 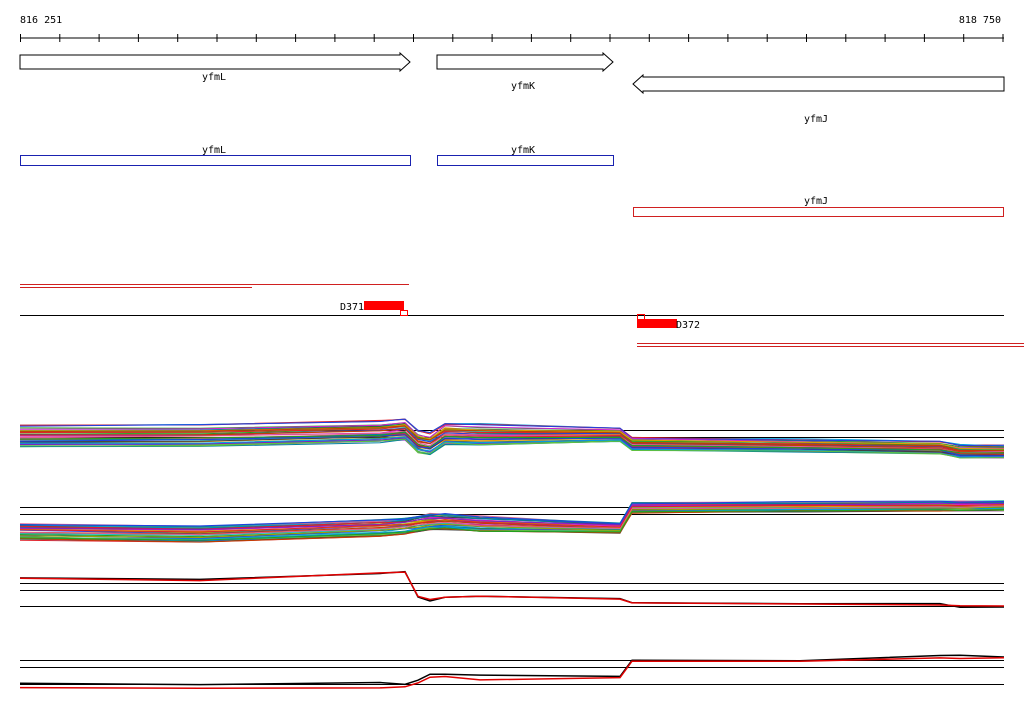 I want to click on gene-label: yfmL, so click(x=214, y=77).